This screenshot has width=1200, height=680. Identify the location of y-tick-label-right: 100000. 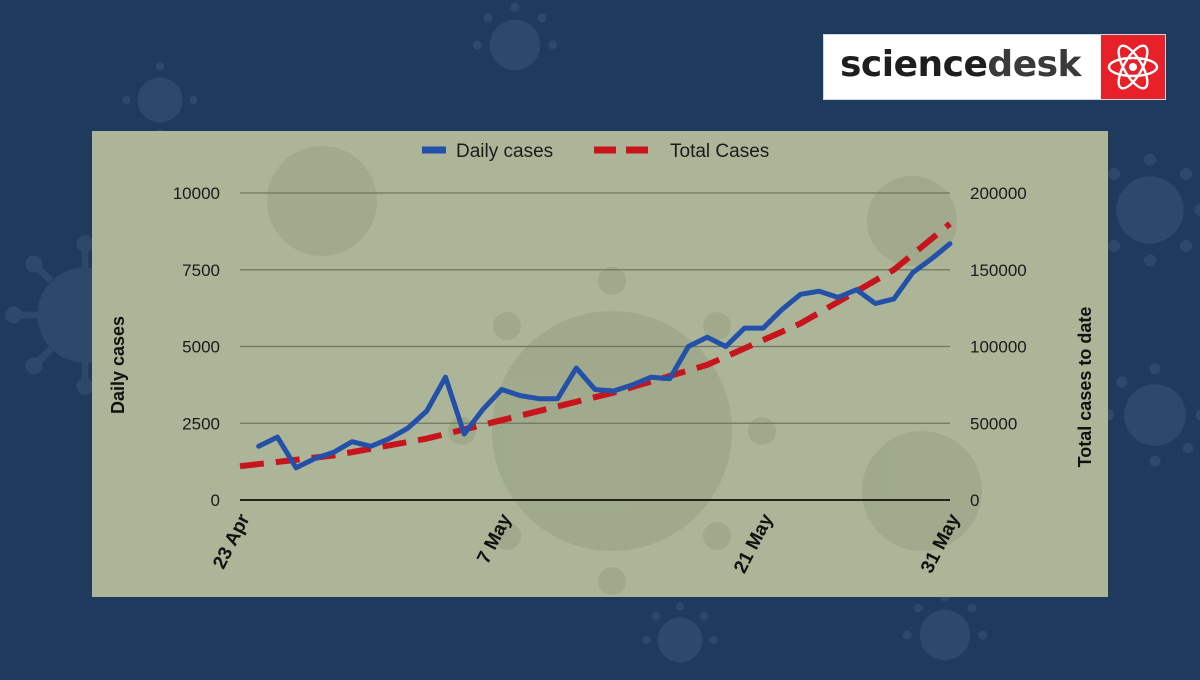
(998, 347).